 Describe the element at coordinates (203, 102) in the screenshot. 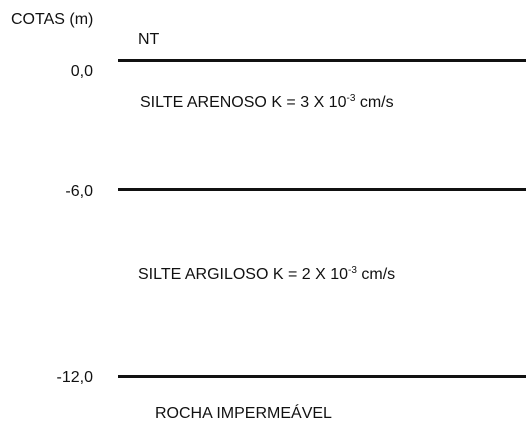

I see `layer-name: SILTE ARENOSO` at that location.